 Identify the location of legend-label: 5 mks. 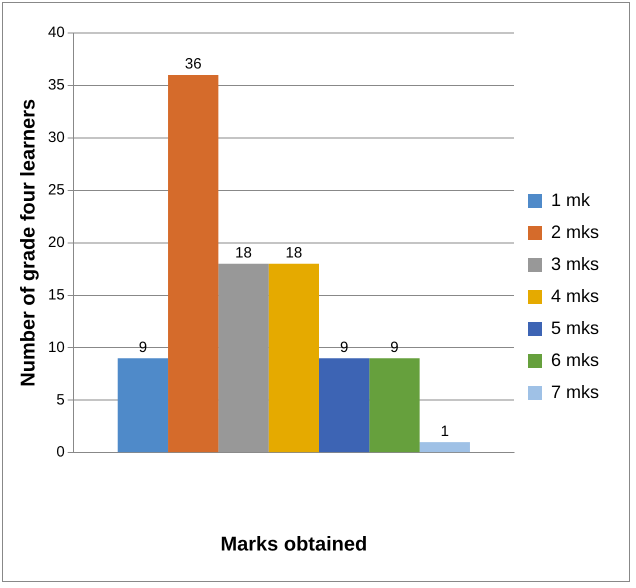
(575, 328).